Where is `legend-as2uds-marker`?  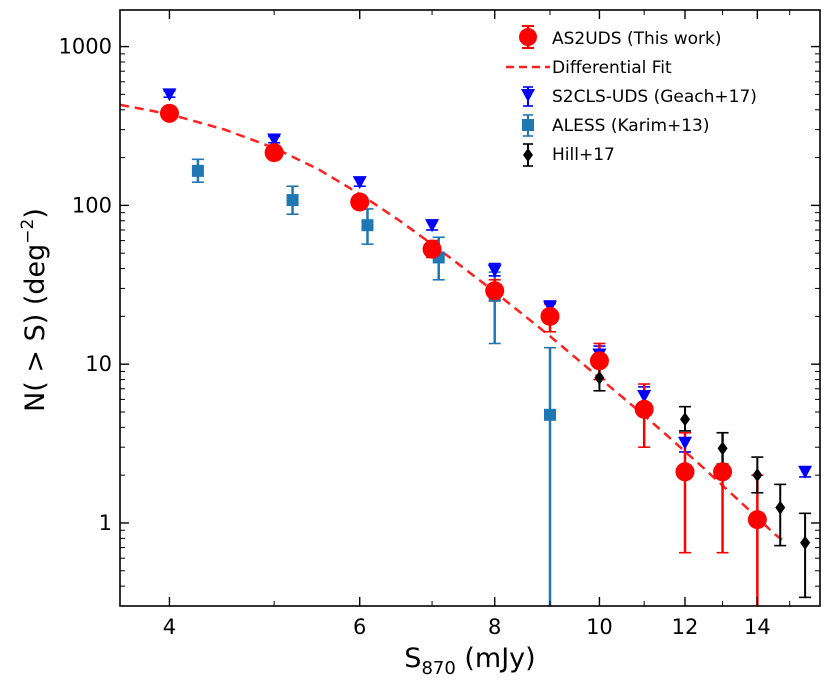
legend-as2uds-marker is located at coordinates (528, 37).